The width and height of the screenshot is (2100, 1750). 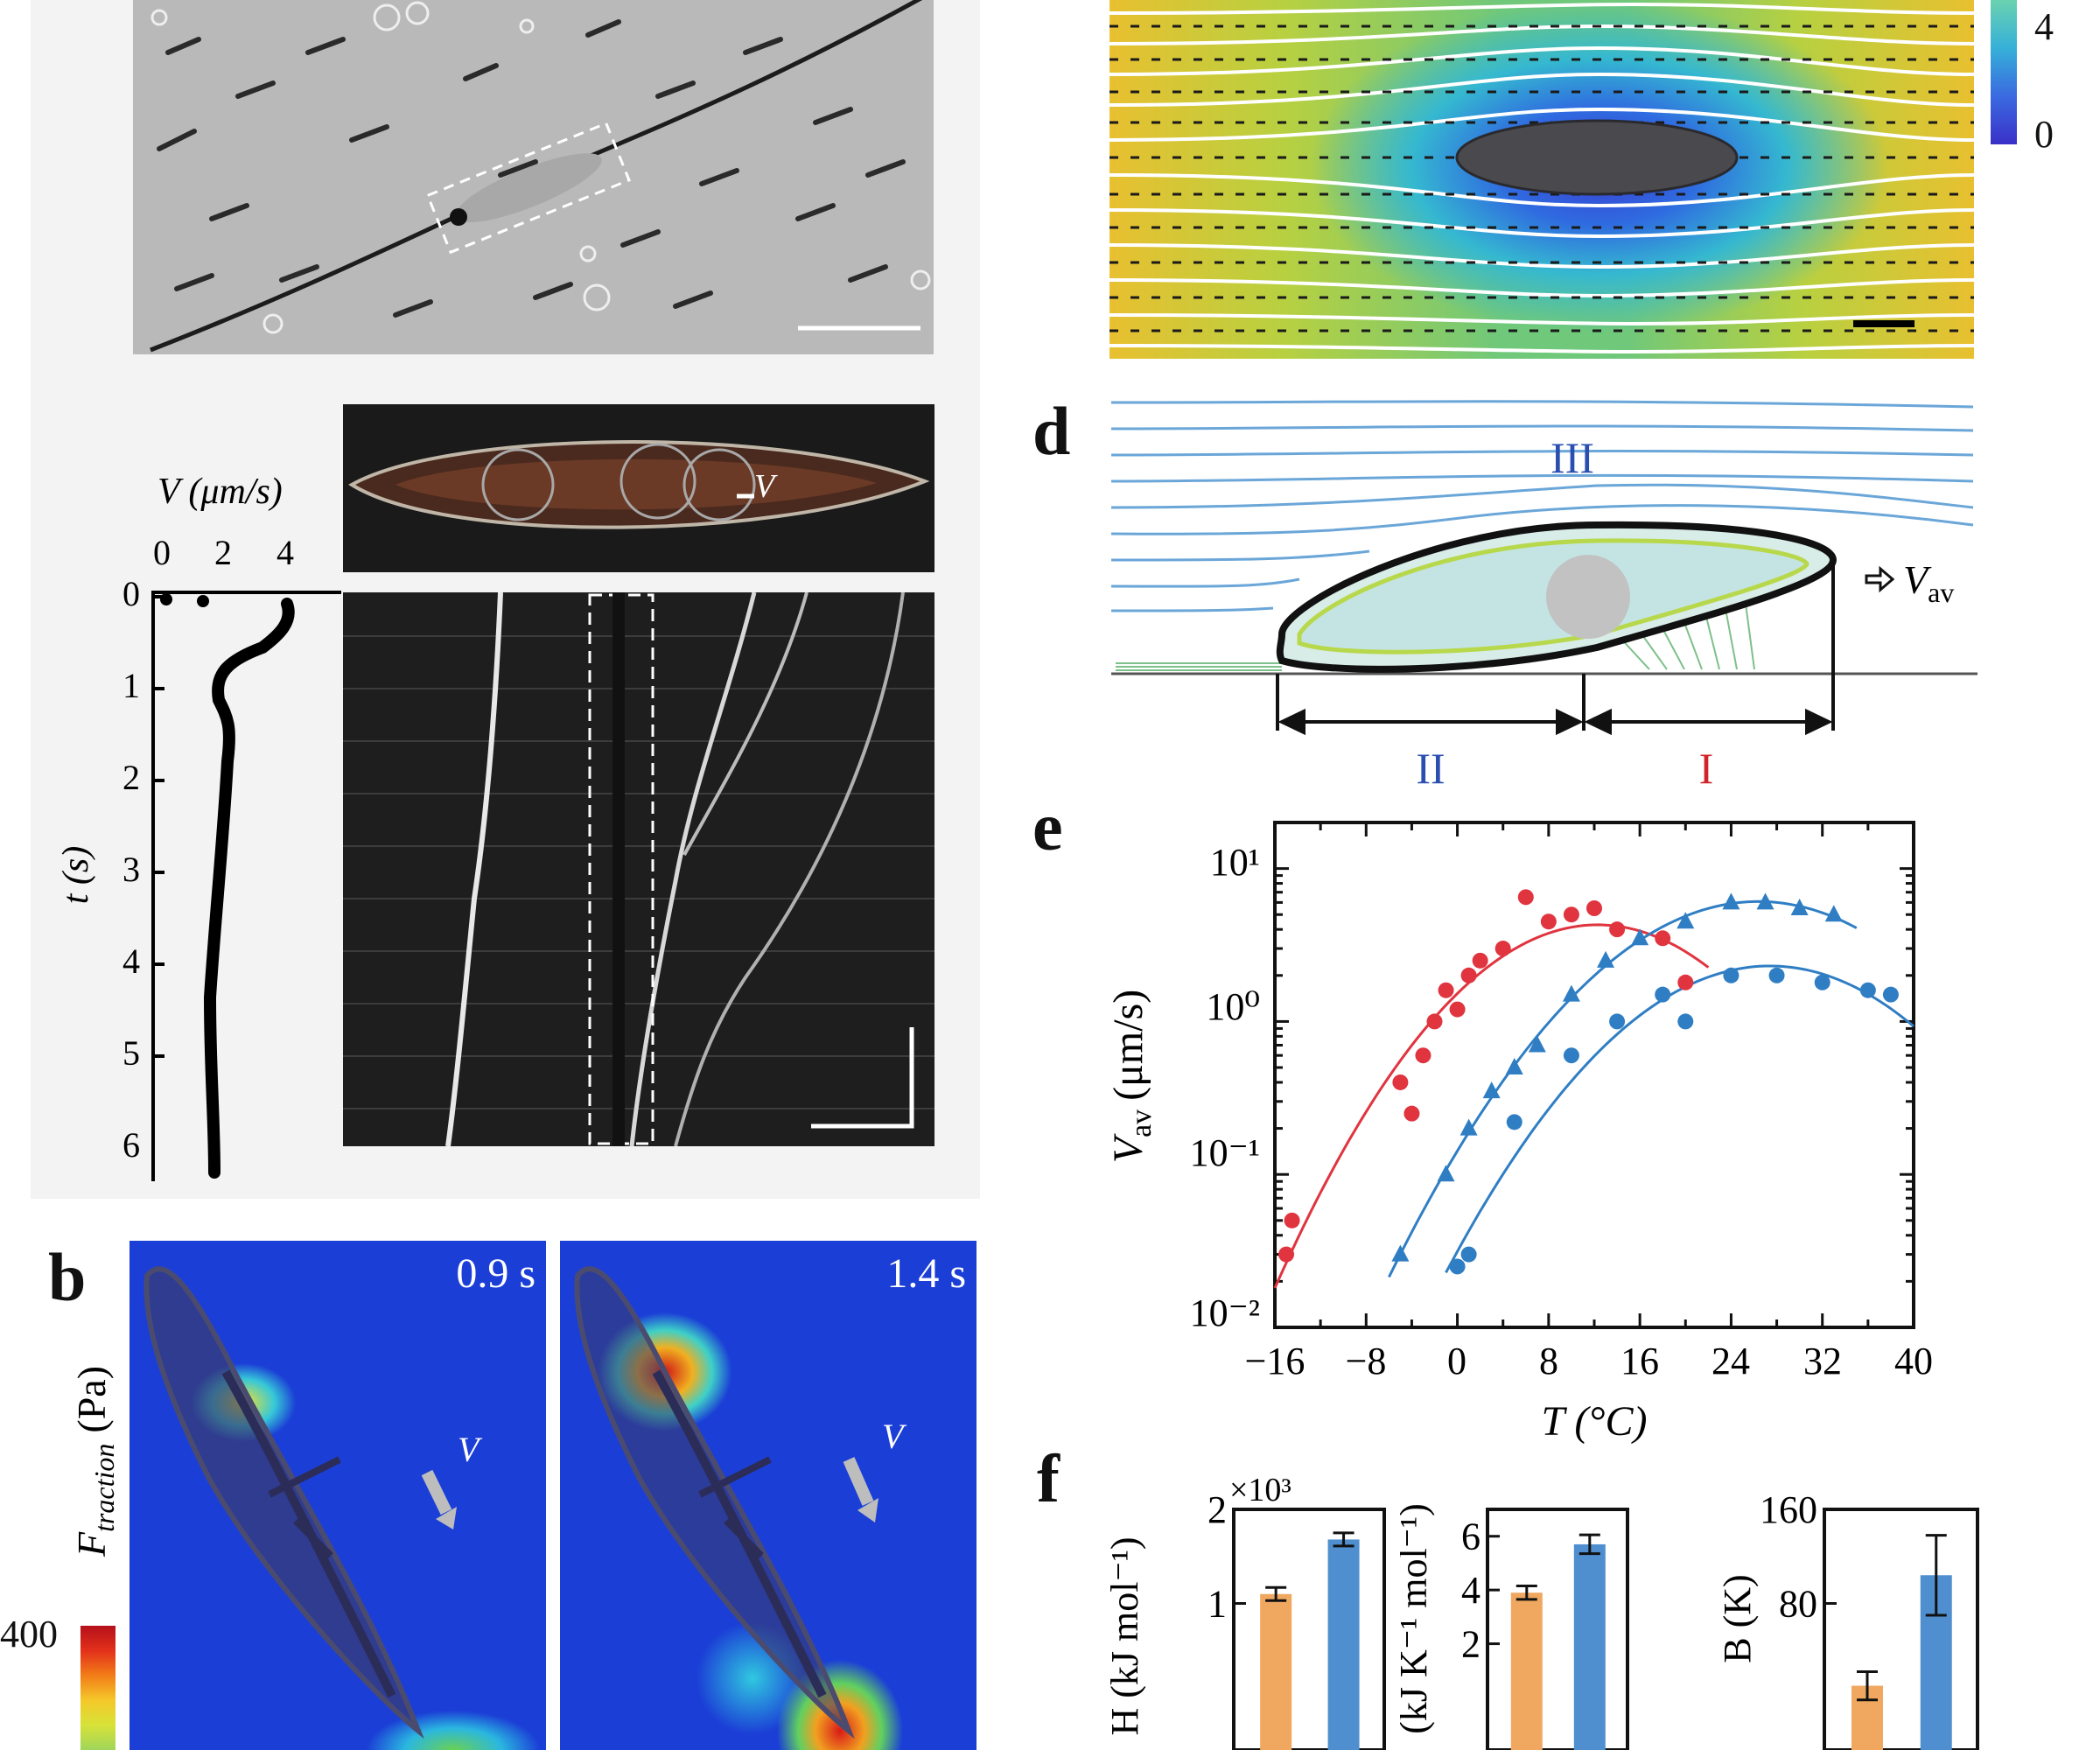 What do you see at coordinates (1470, 1590) in the screenshot?
I see `chart-f2-tick-1: 4` at bounding box center [1470, 1590].